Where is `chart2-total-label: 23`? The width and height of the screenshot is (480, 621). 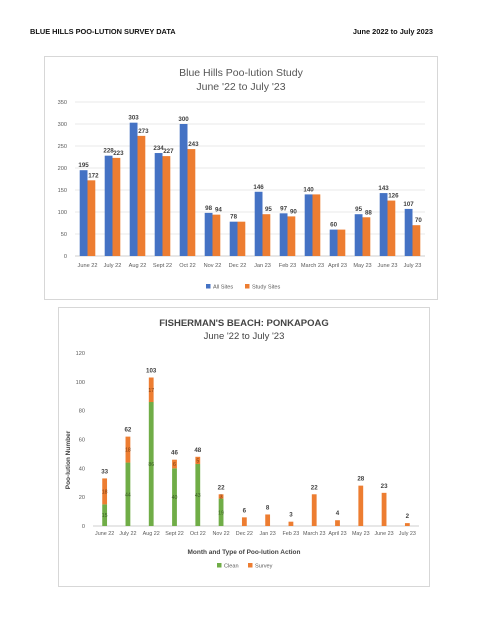 chart2-total-label: 23 is located at coordinates (384, 486).